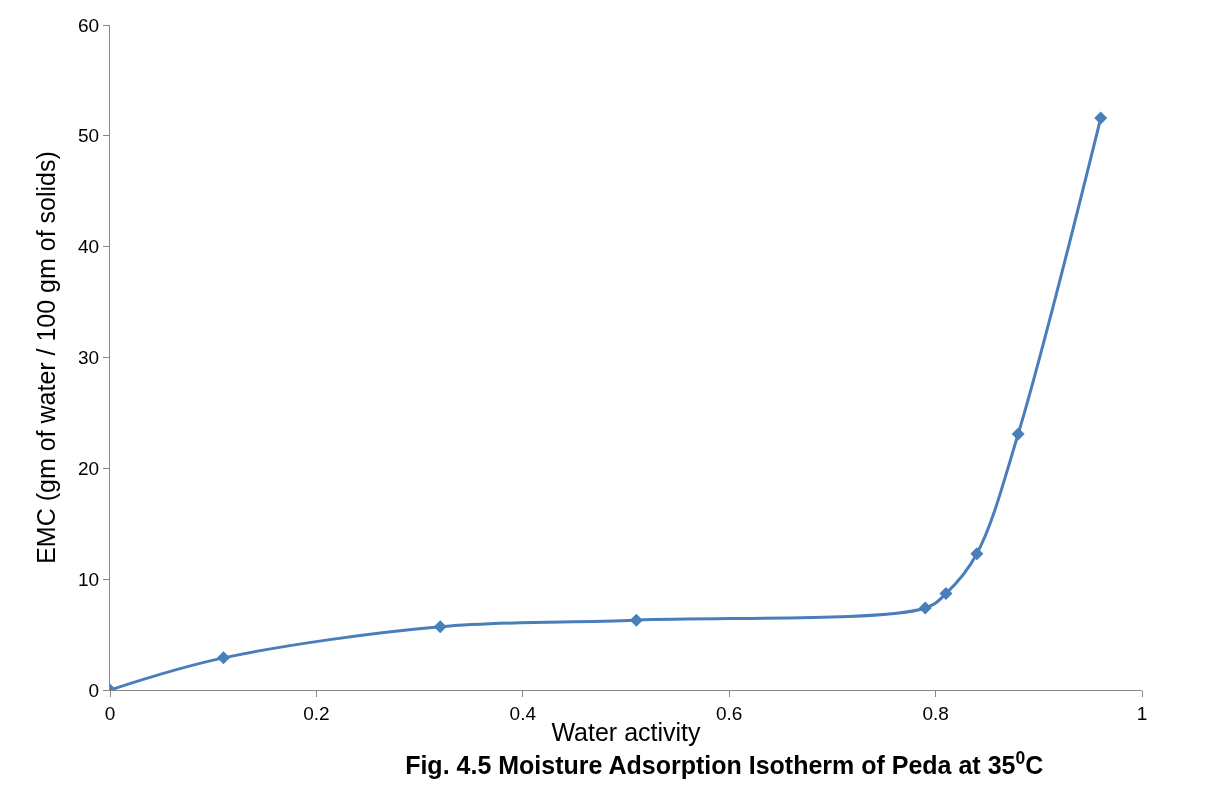 The width and height of the screenshot is (1207, 790). What do you see at coordinates (89, 358) in the screenshot?
I see `y-tick-label: 30` at bounding box center [89, 358].